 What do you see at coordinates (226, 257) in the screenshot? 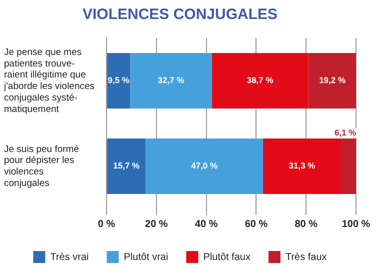
I see `legend-label: Plutôt faux` at bounding box center [226, 257].